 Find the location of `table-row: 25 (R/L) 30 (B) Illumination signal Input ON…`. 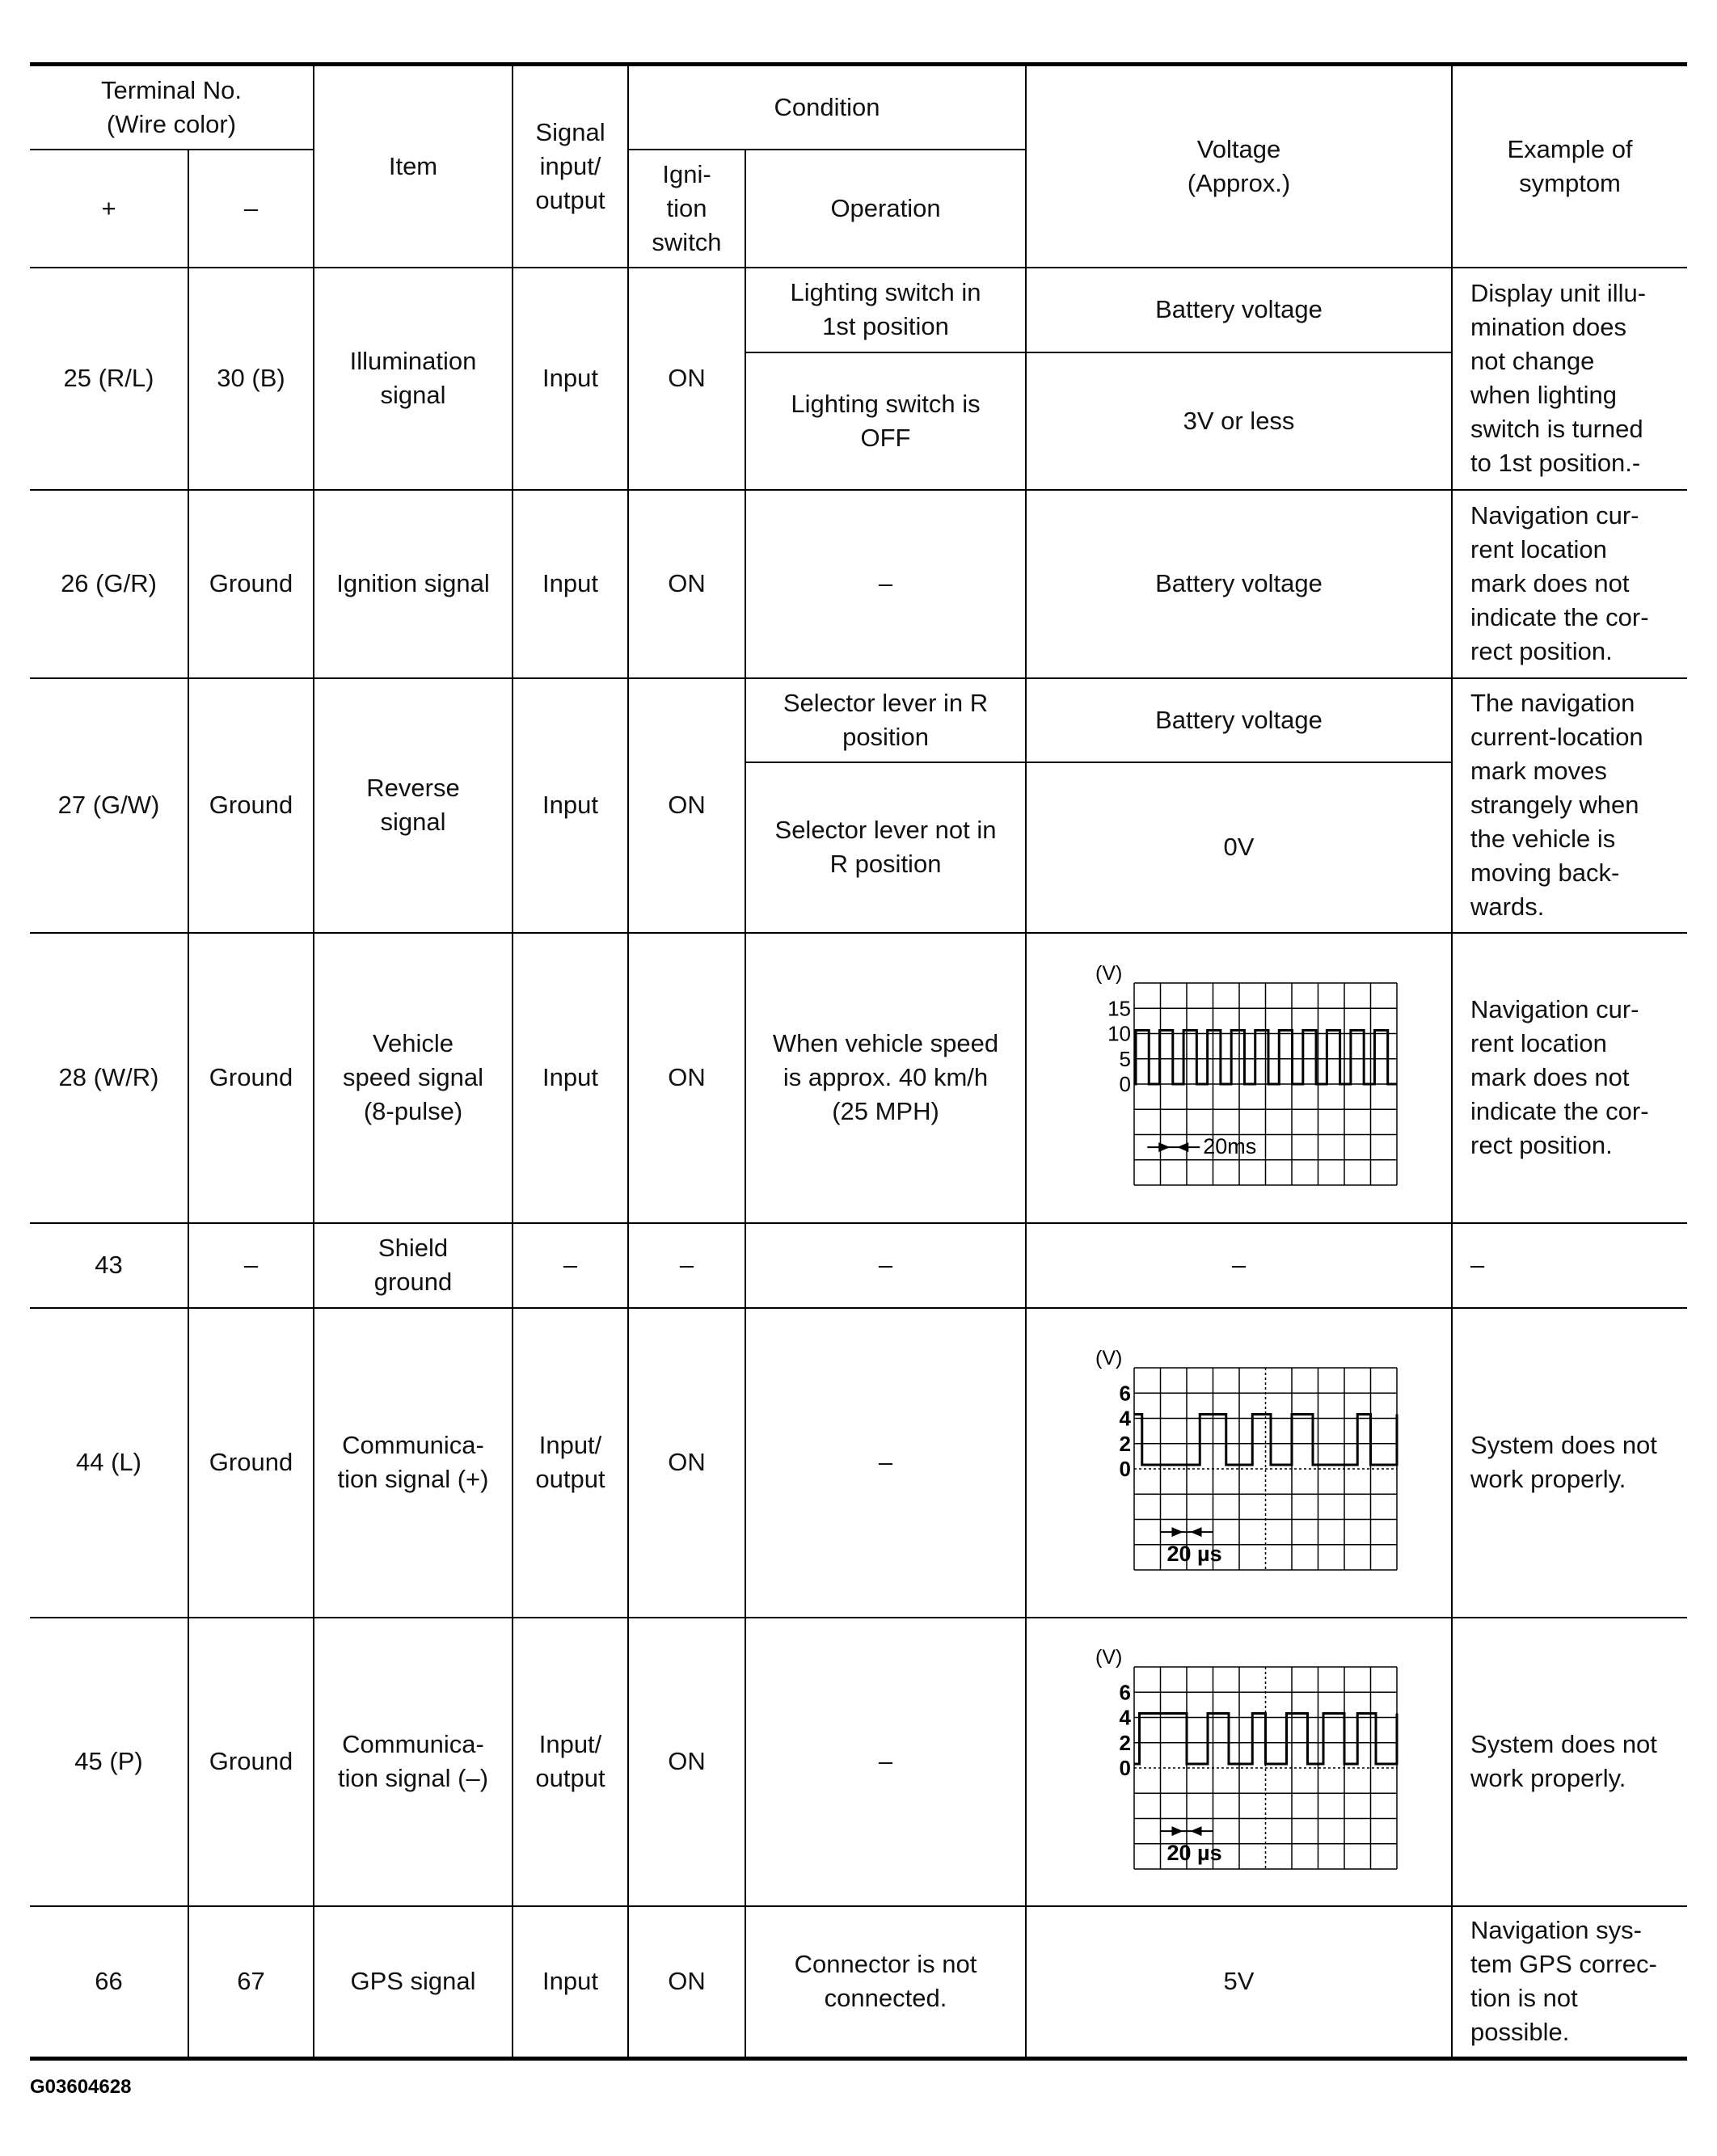

table-row: 25 (R/L) 30 (B) Illumination signal Input ON… is located at coordinates (859, 379).